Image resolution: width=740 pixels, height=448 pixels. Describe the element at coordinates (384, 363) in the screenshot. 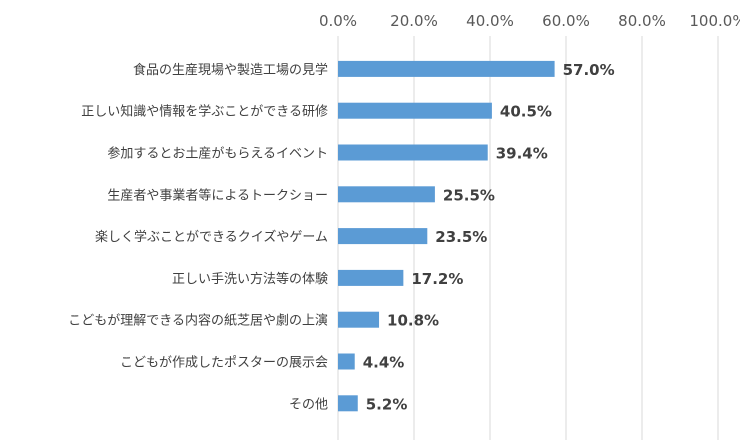

I see `data-label: 4.4%` at that location.